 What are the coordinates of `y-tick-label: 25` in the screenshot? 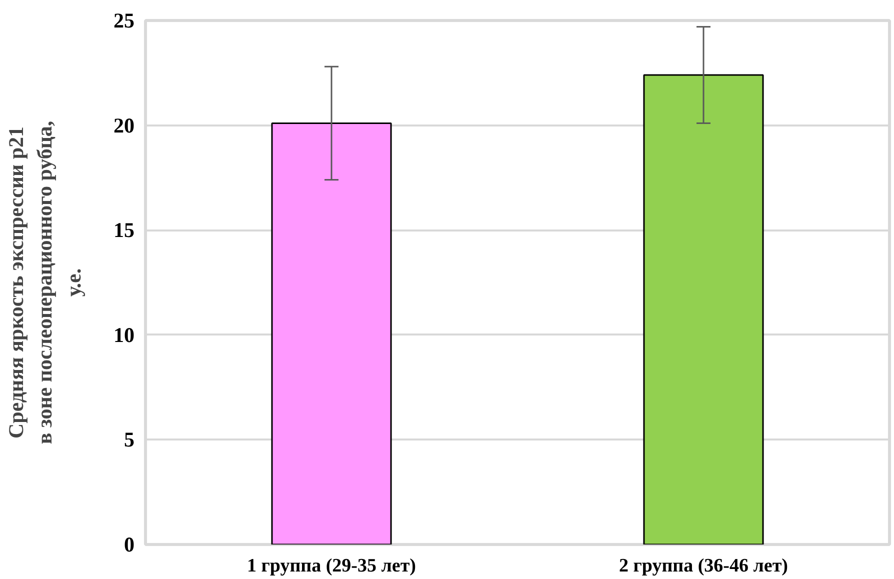 It's located at (124, 20).